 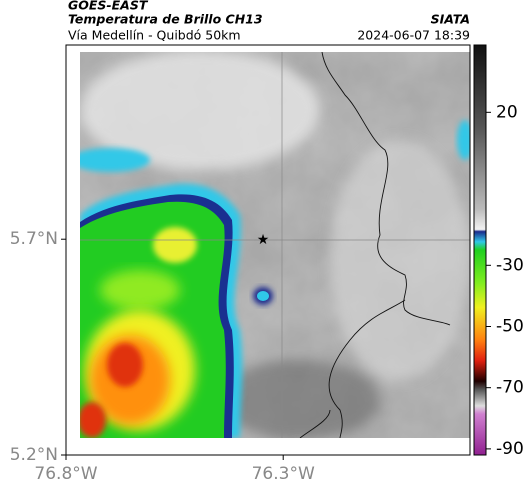 I want to click on datetime: 2024-06-07 18:39, so click(x=413, y=35).